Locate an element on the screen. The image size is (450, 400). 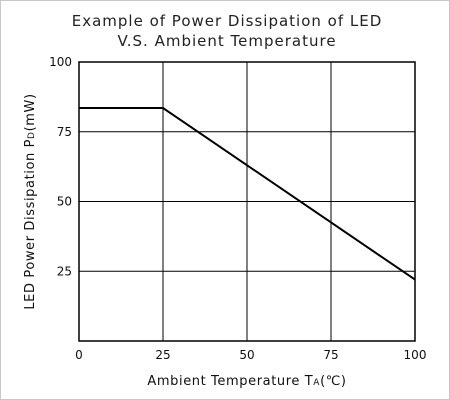
x-tick-label: 75 is located at coordinates (330, 355).